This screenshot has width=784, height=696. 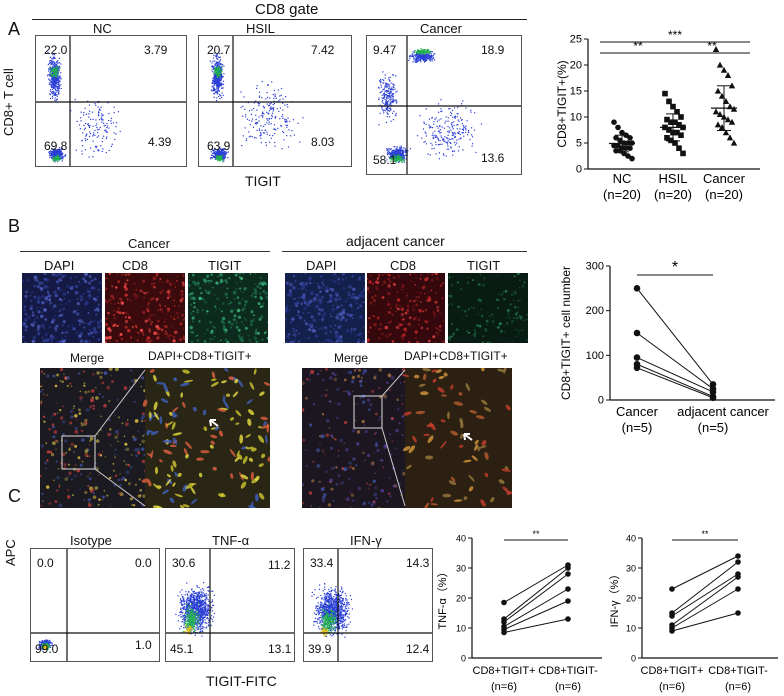 What do you see at coordinates (493, 158) in the screenshot?
I see `quadrant-lr: 13.6` at bounding box center [493, 158].